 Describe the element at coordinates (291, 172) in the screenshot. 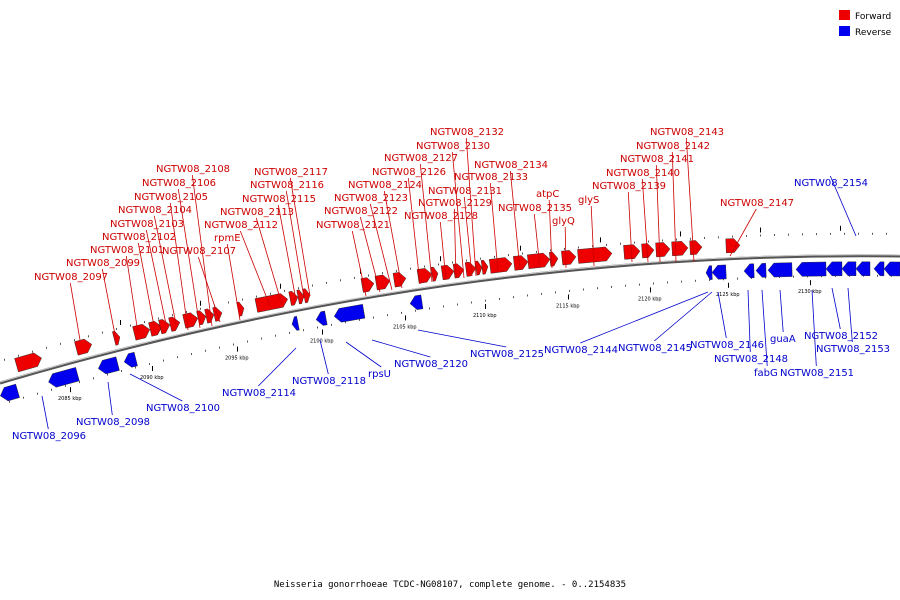

I see `gene-label: NGTW08_2117` at that location.